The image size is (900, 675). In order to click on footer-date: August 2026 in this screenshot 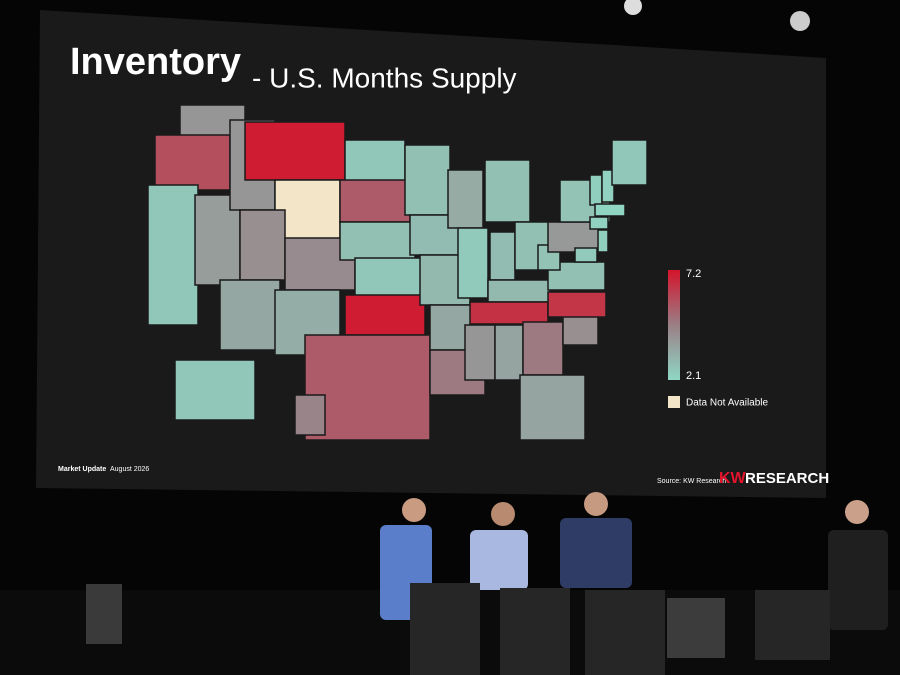, I will do `click(129, 469)`.